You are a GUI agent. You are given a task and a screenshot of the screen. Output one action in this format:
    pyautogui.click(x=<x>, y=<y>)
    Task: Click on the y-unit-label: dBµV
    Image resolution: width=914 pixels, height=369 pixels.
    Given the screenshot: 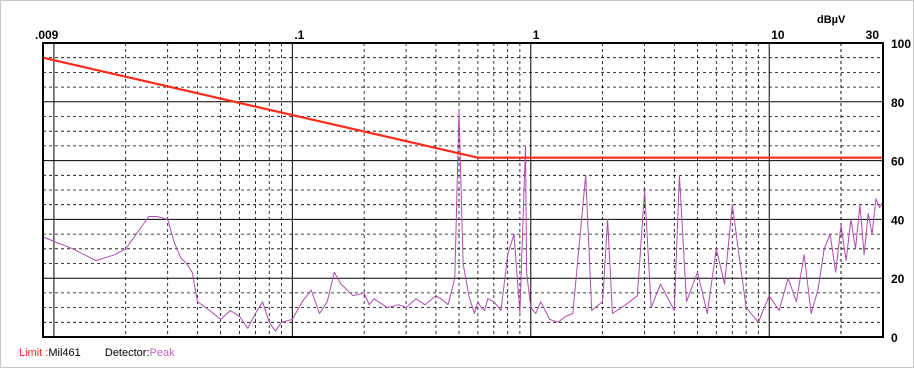 What is the action you would take?
    pyautogui.click(x=831, y=20)
    